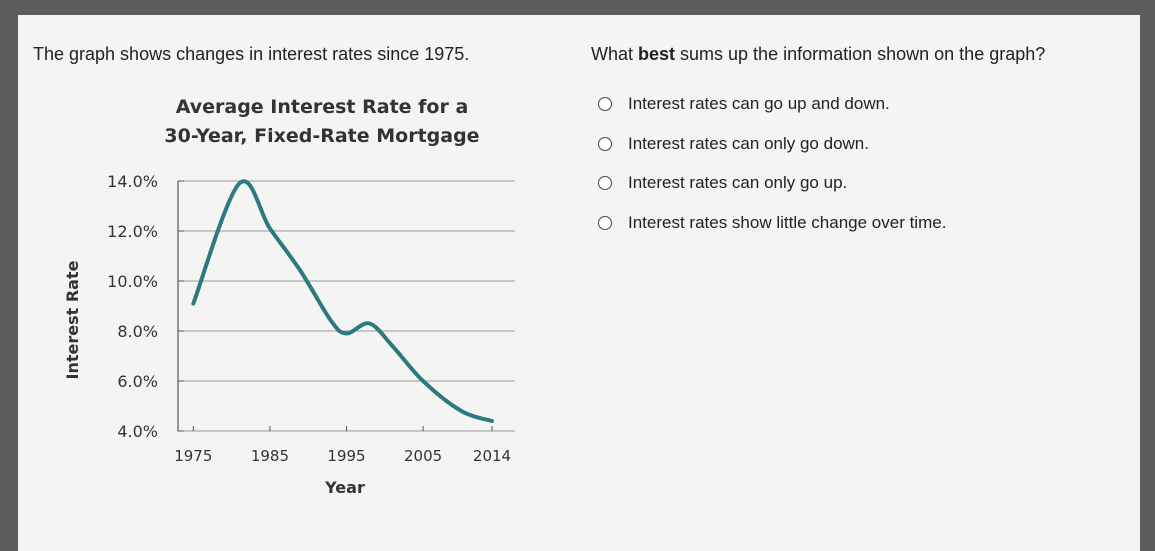  Describe the element at coordinates (321, 136) in the screenshot. I see `chart-title: 30-Year, Fixed-Rate Mortgage` at that location.